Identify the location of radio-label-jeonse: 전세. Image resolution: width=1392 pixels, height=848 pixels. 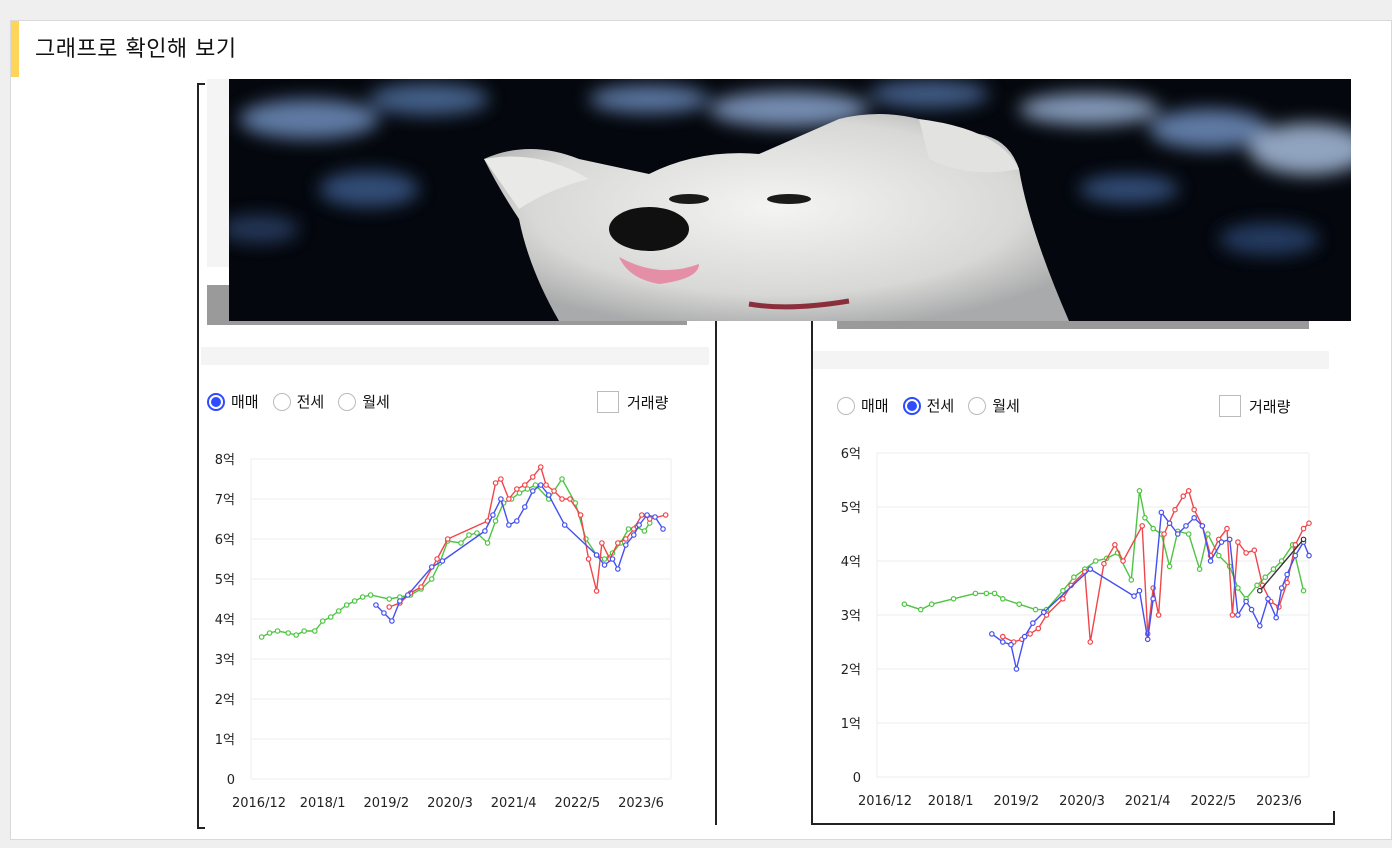
(310, 402).